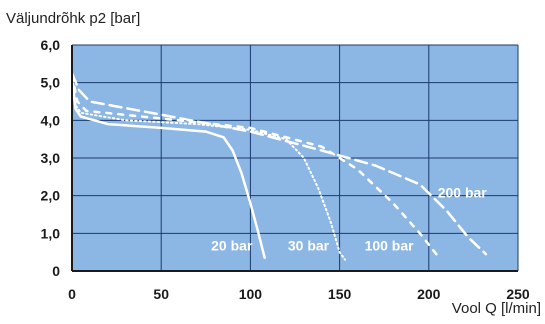 This screenshot has width=545, height=324. What do you see at coordinates (73, 18) in the screenshot?
I see `y-axis-title: Väljundrõhk p2 [bar]` at bounding box center [73, 18].